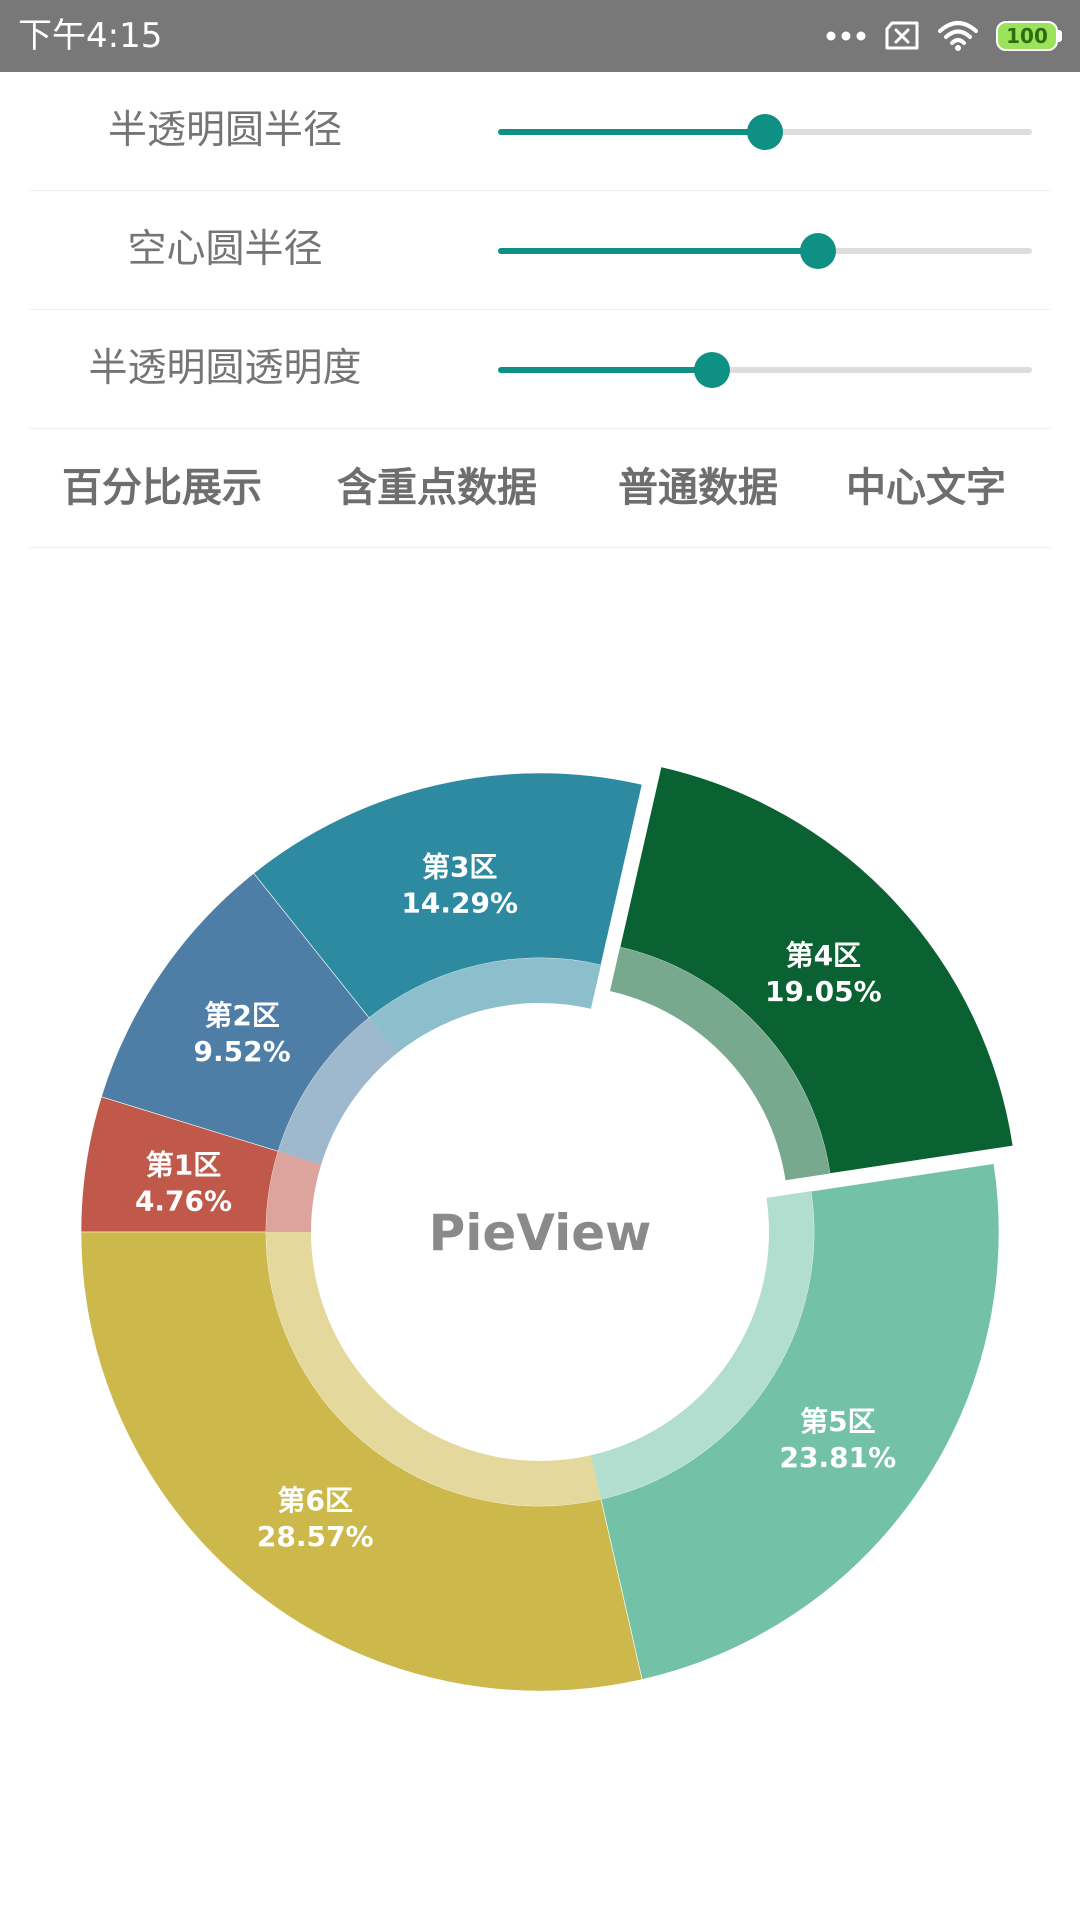 The width and height of the screenshot is (1080, 1920). Describe the element at coordinates (958, 36) in the screenshot. I see `wifi-icon` at that location.